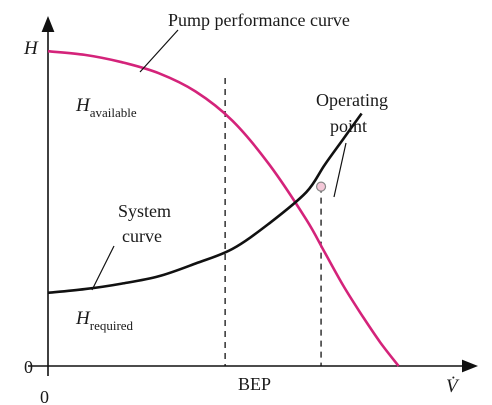 This screenshot has height=405, width=492. What do you see at coordinates (142, 236) in the screenshot?
I see `system-curve-label-line2: curve` at bounding box center [142, 236].